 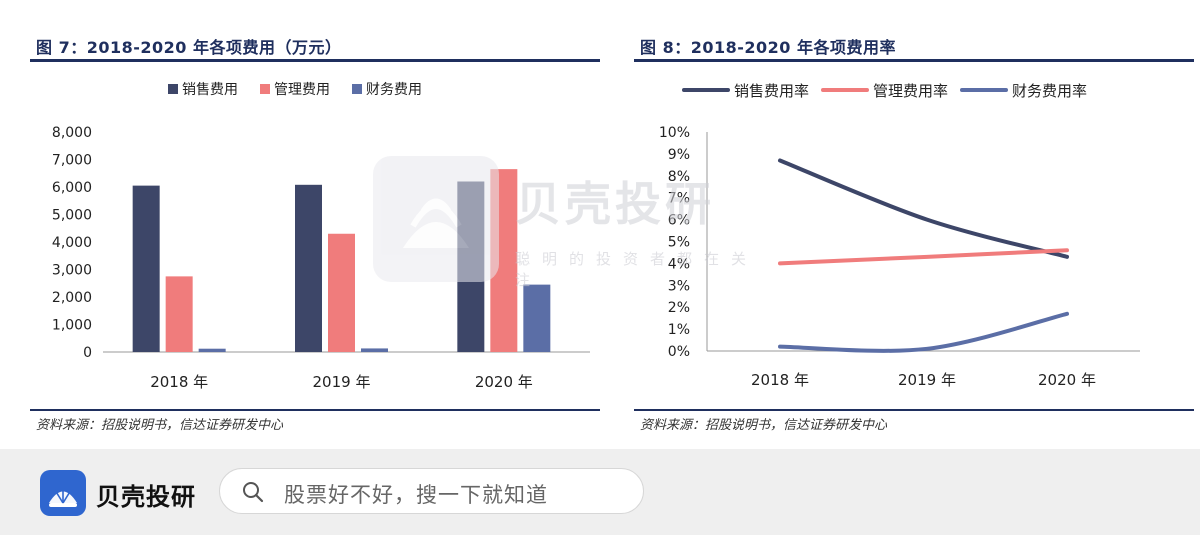 What do you see at coordinates (679, 330) in the screenshot?
I see `y-tick-label: 1%` at bounding box center [679, 330].